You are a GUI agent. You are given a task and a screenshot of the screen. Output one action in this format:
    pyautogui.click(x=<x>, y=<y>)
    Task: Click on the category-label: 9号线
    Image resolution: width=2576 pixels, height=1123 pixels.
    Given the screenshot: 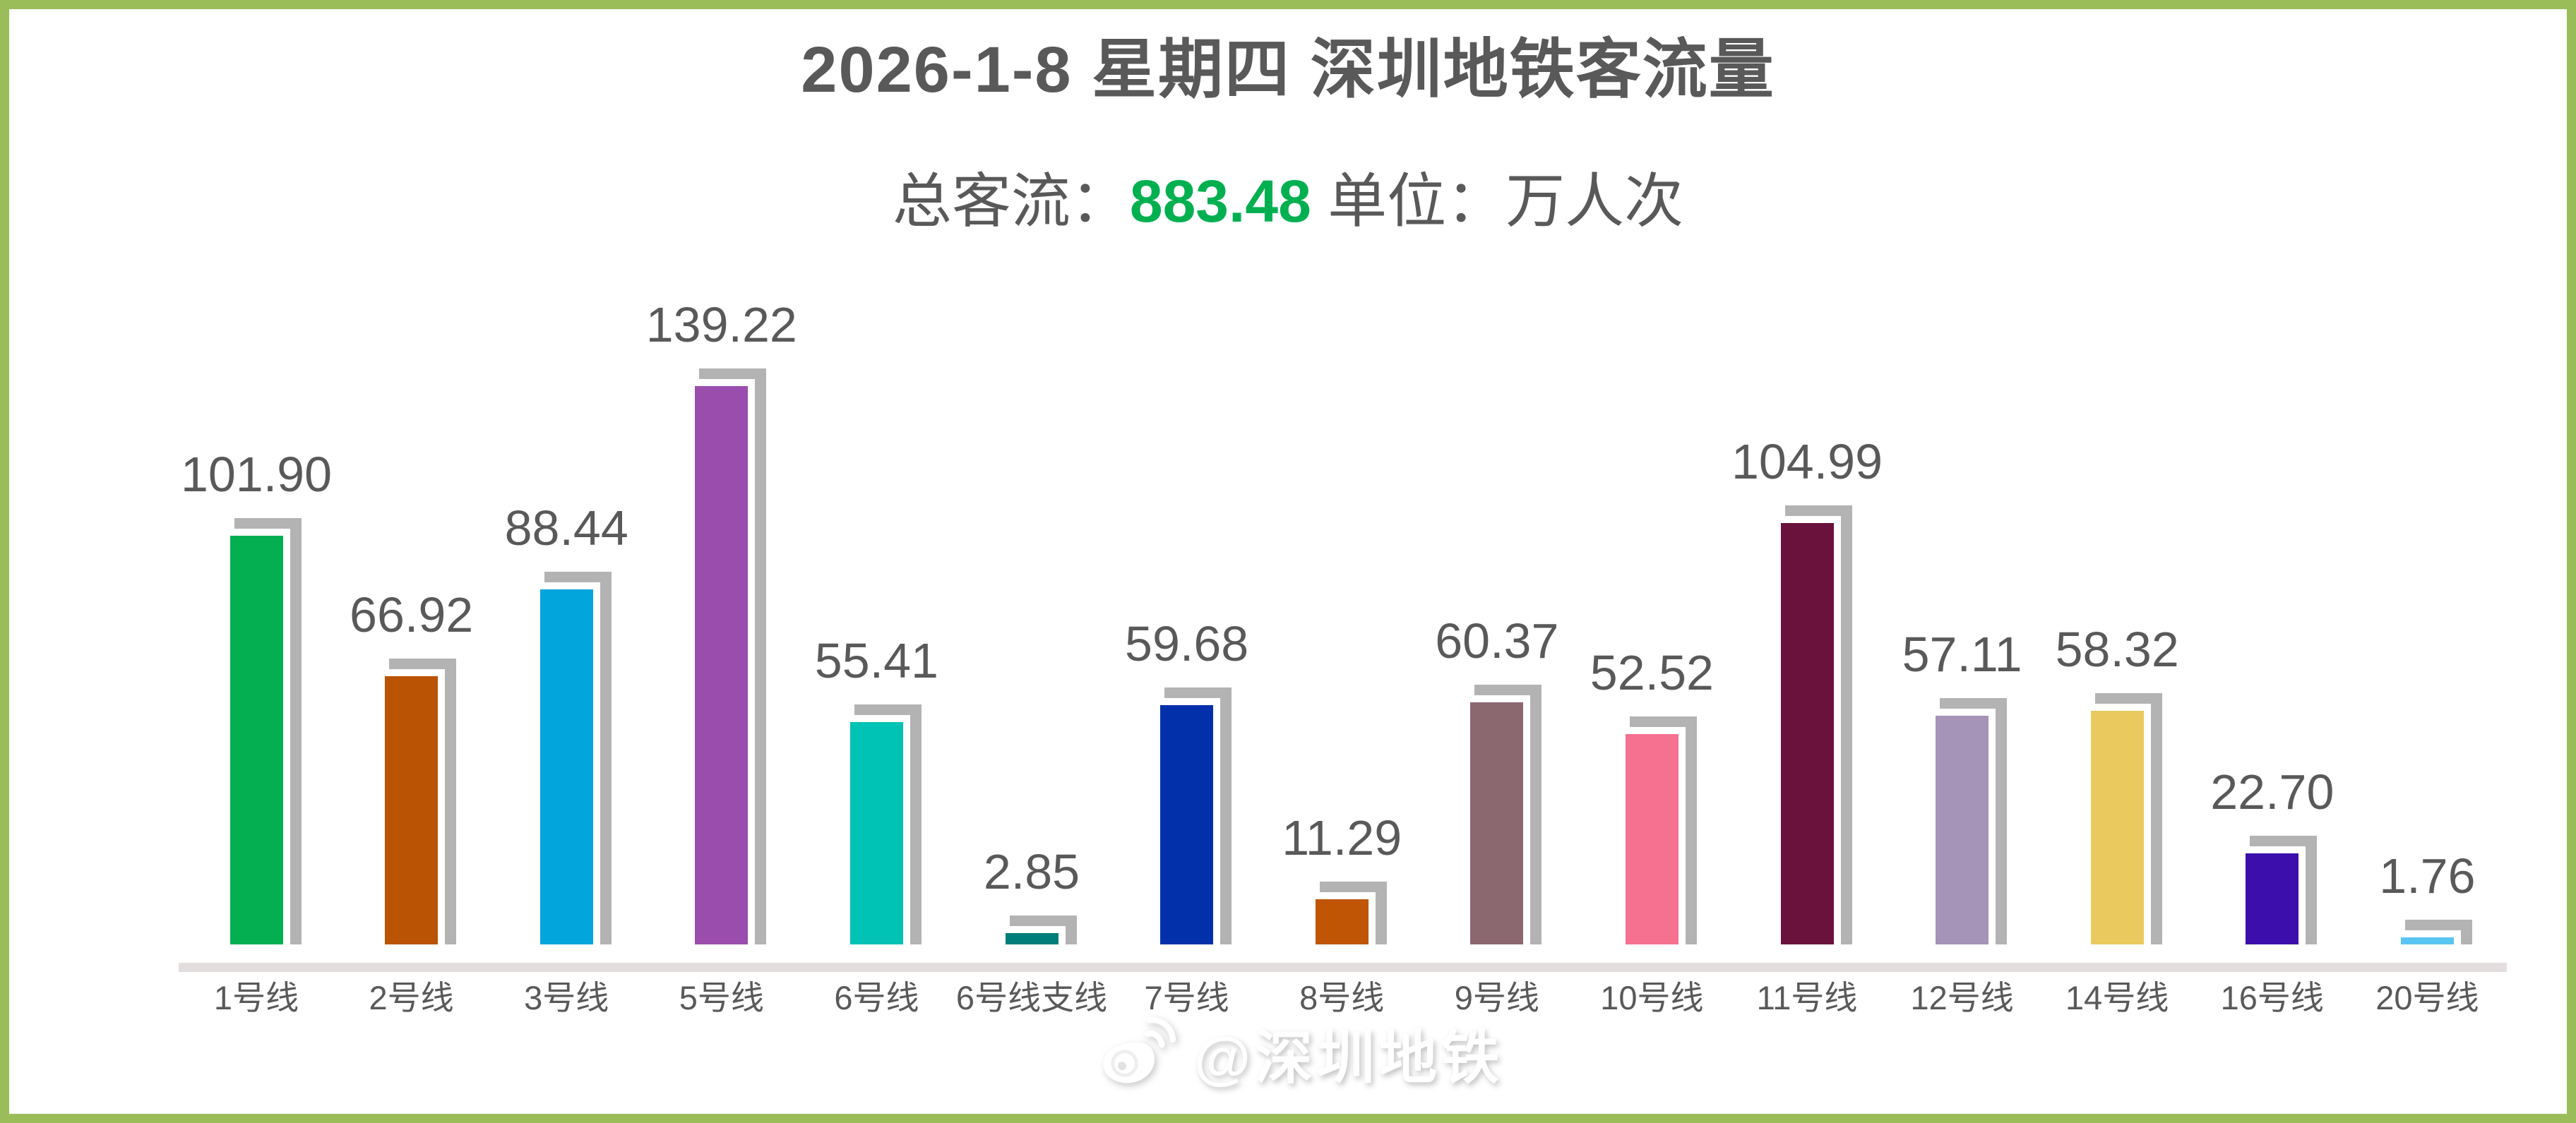 What is the action you would take?
    pyautogui.click(x=1496, y=997)
    